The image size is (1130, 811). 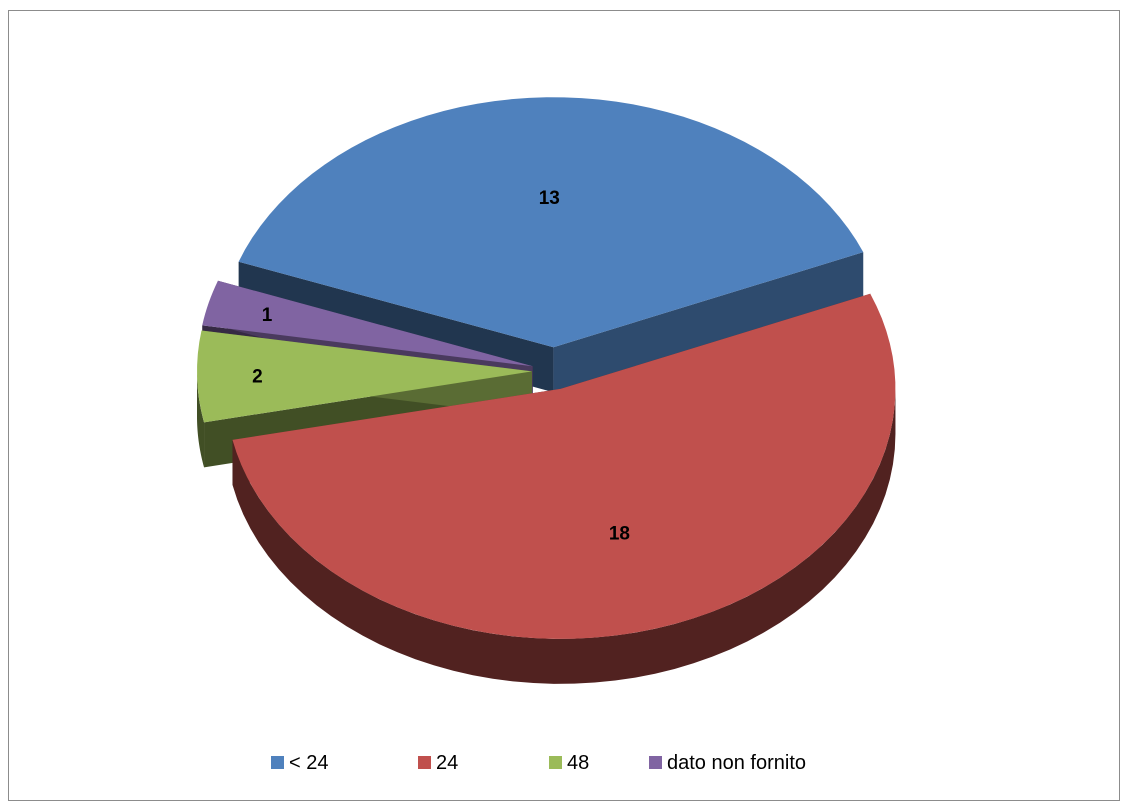 What do you see at coordinates (257, 377) in the screenshot?
I see `data-label: 2` at bounding box center [257, 377].